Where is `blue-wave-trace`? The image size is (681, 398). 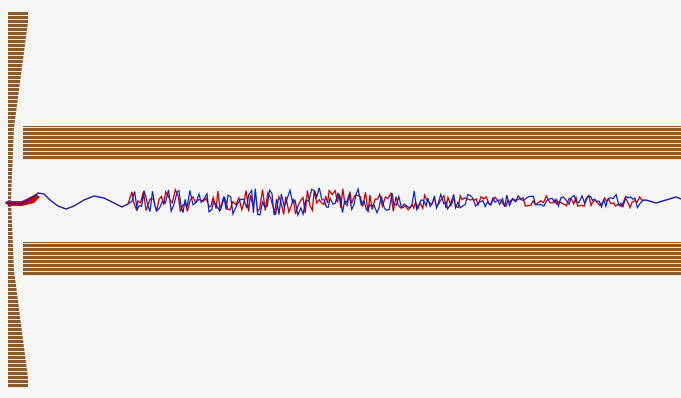
blue-wave-trace is located at coordinates (342, 202).